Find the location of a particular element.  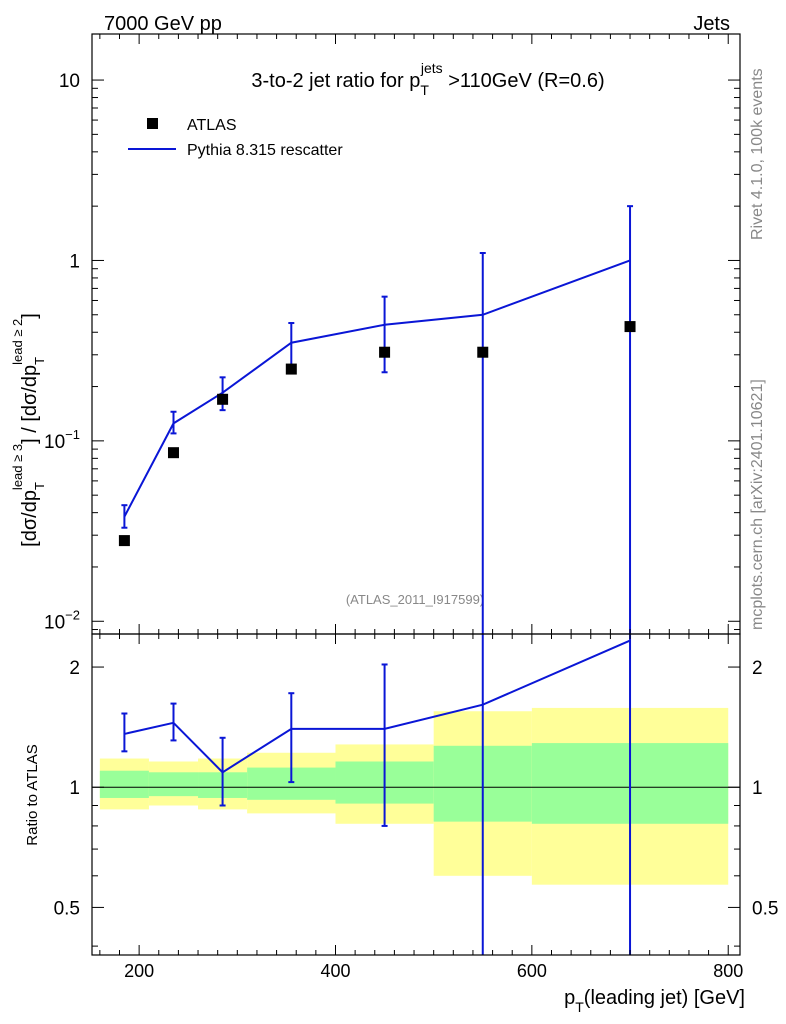

ratio-ytick-label-left-2: 2 is located at coordinates (74, 668).